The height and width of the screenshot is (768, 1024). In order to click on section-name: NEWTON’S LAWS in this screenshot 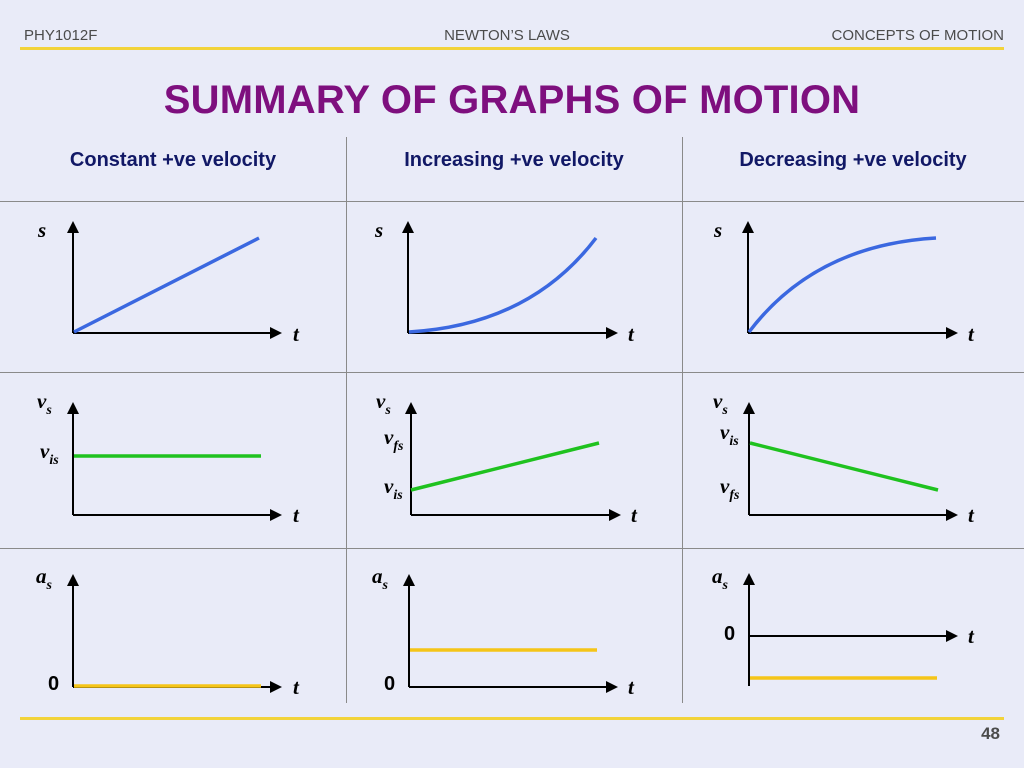, I will do `click(507, 35)`.